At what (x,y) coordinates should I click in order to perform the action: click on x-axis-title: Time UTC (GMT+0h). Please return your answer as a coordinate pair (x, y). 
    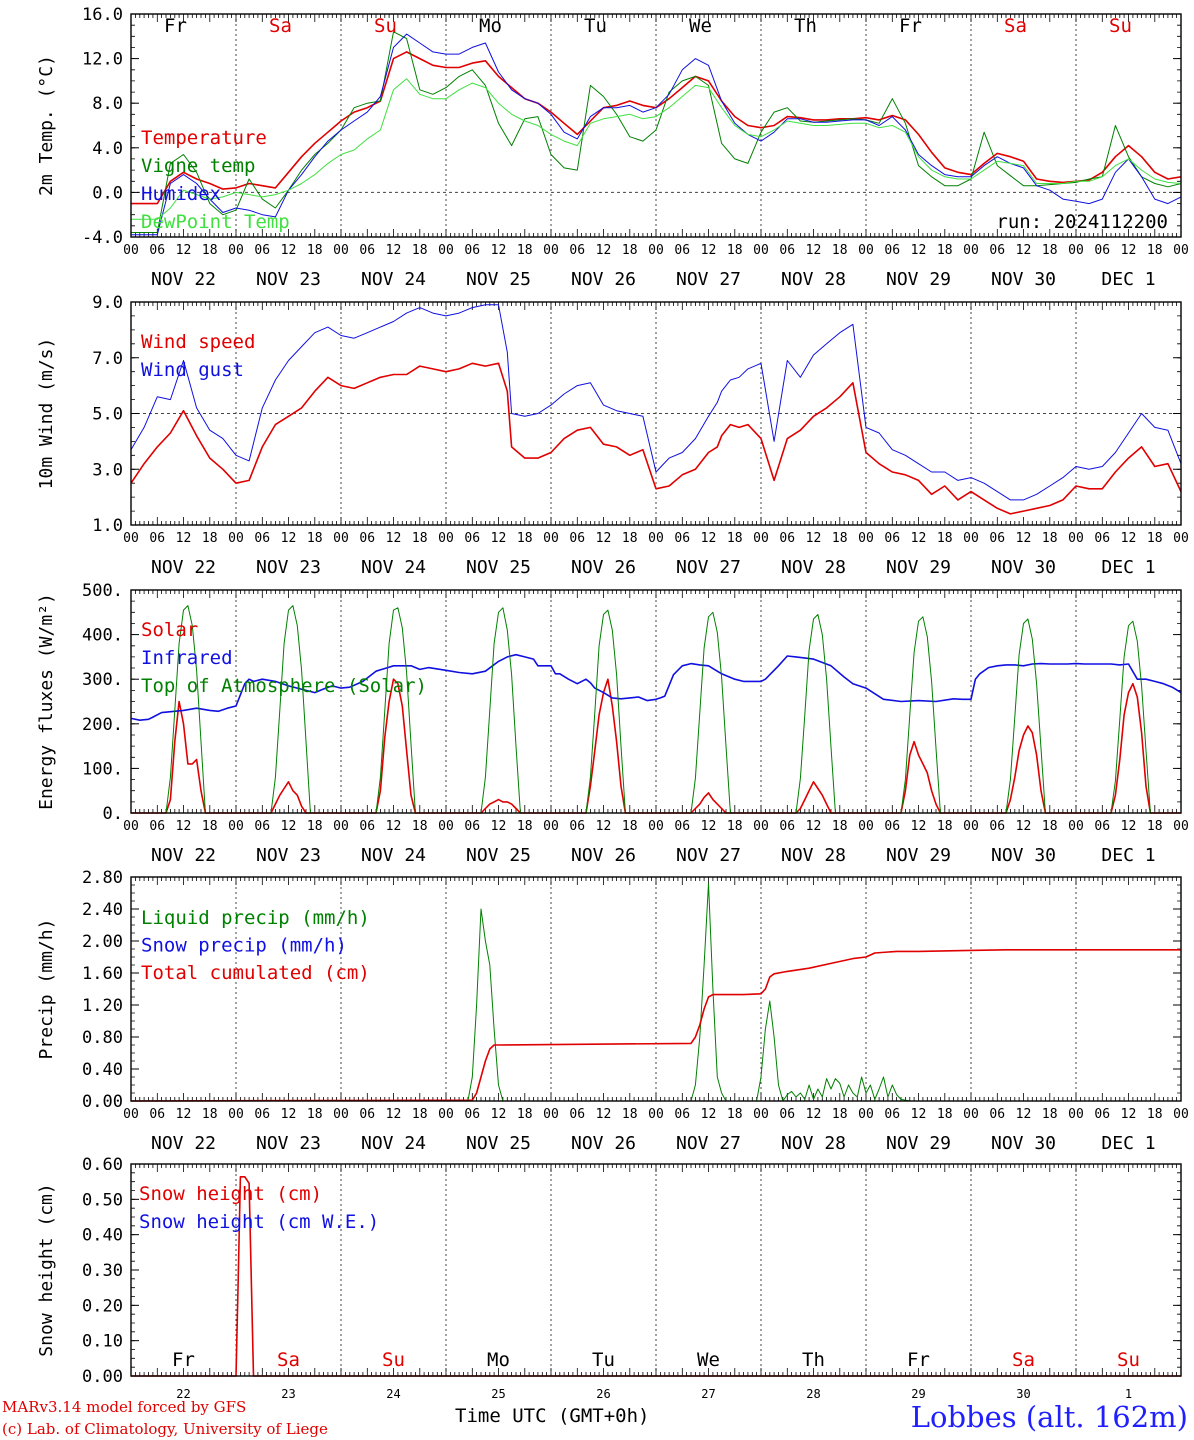
    Looking at the image, I should click on (552, 1416).